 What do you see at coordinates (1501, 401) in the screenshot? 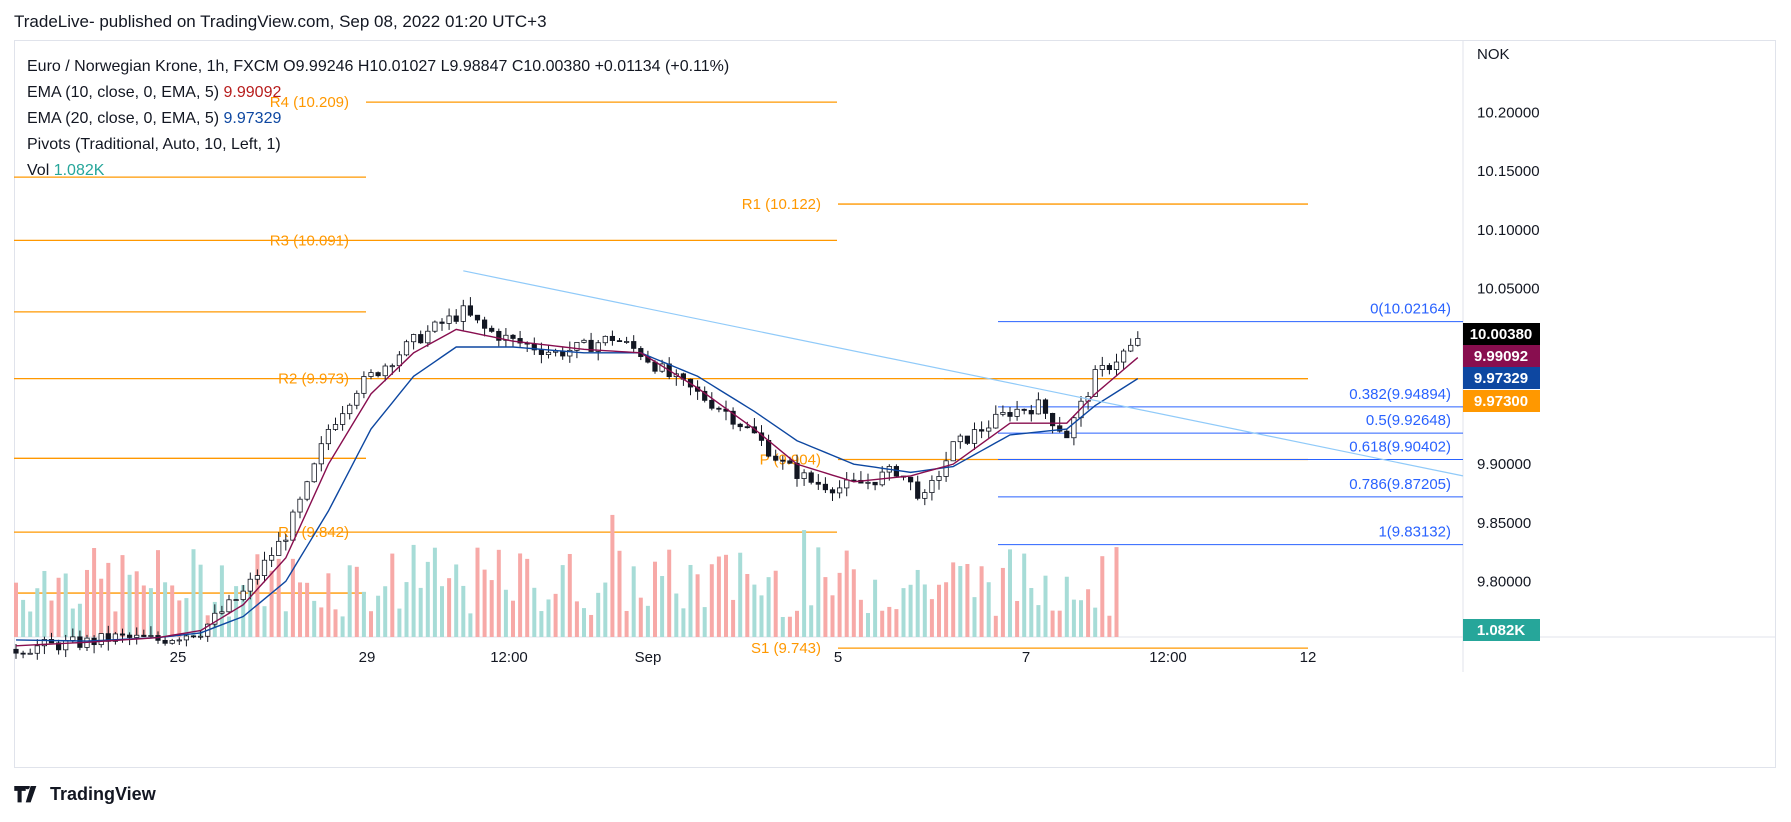
I see `price-tag` at bounding box center [1501, 401].